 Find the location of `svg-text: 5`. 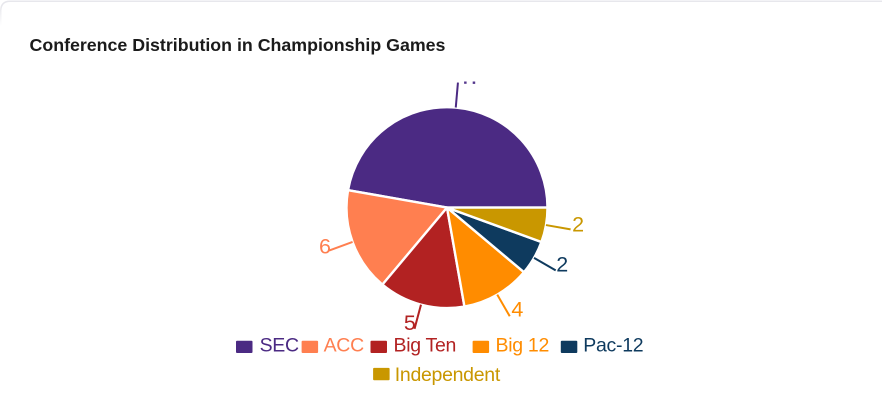

svg-text: 5 is located at coordinates (410, 323).